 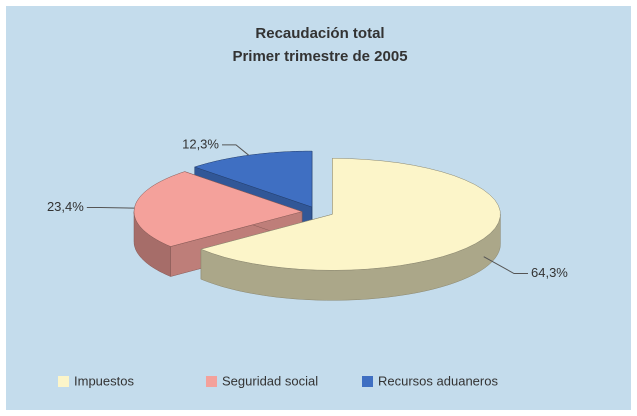 What do you see at coordinates (319, 56) in the screenshot?
I see `chart-subtitle: Primer trimestre de 2005` at bounding box center [319, 56].